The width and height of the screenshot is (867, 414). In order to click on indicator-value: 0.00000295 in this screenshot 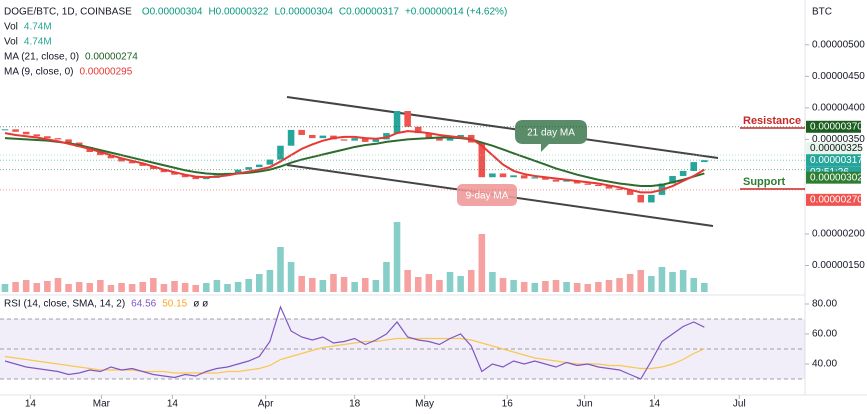, I will do `click(105, 72)`.